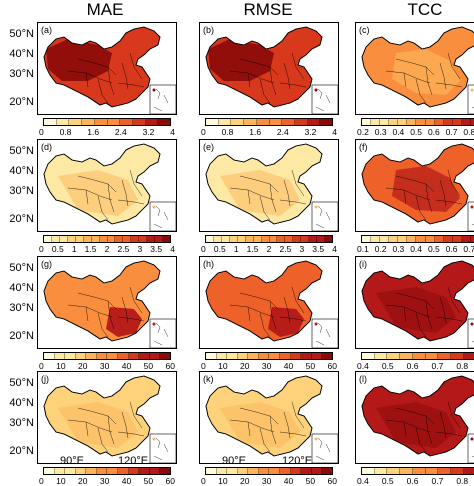  I want to click on colorbar-tick-label: 3, so click(302, 249).